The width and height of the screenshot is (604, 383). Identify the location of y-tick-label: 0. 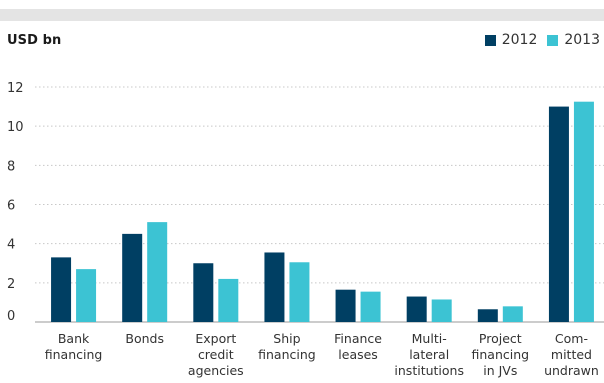
(11, 316).